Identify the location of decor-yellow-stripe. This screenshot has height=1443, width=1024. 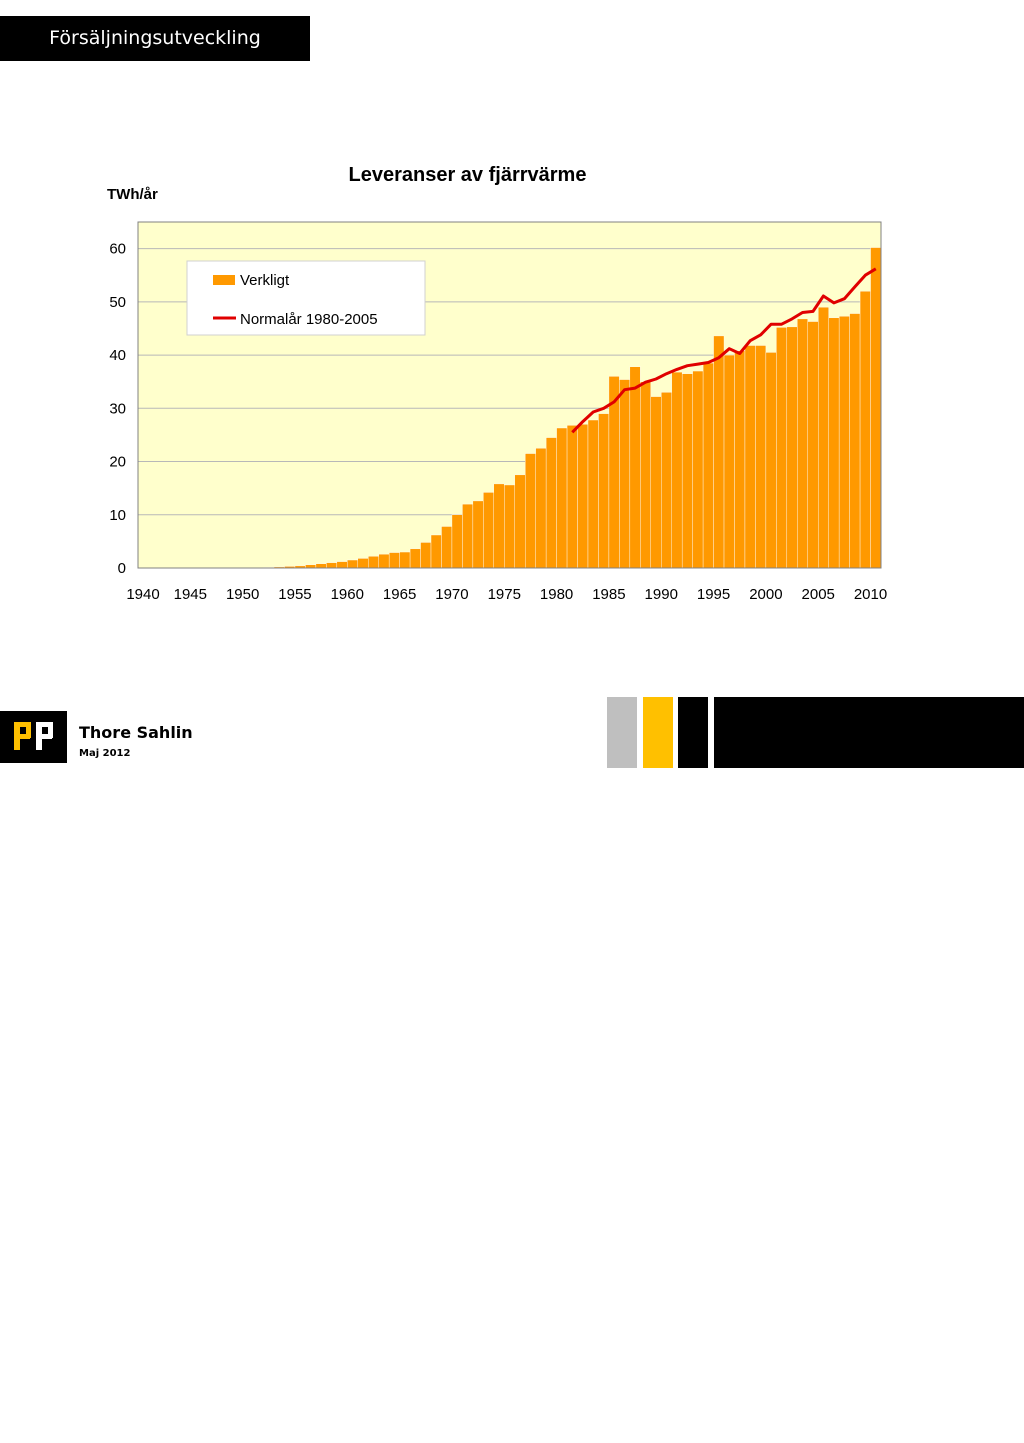
(658, 732).